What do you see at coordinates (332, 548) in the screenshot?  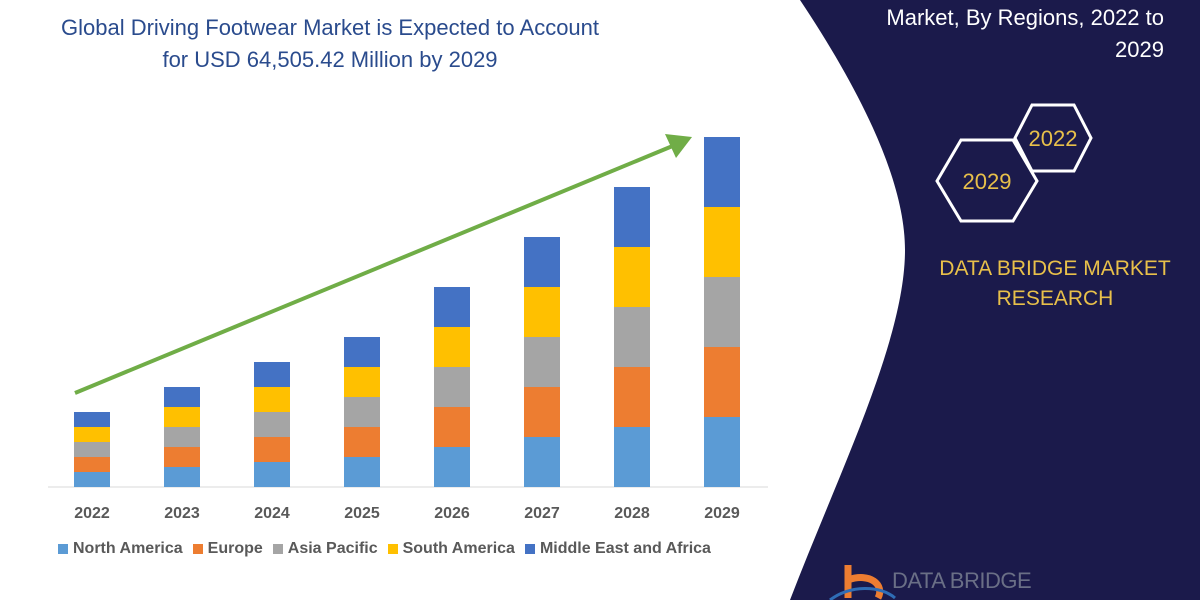 I see `legend-label: Asia Pacific` at bounding box center [332, 548].